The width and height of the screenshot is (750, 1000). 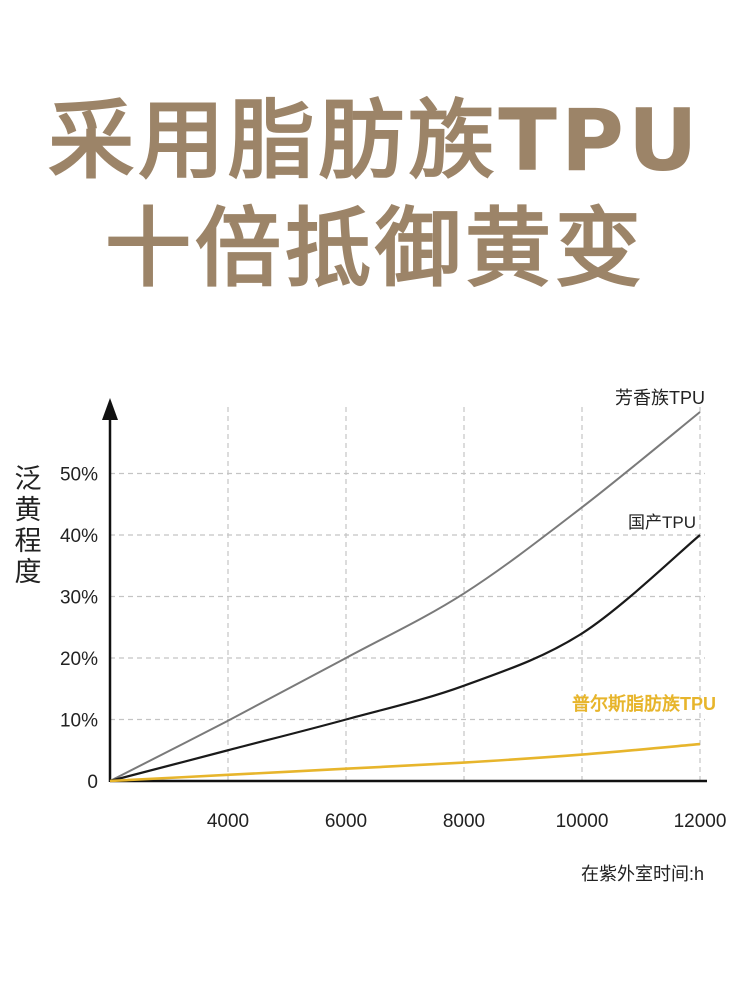 What do you see at coordinates (79, 536) in the screenshot?
I see `y-tick-label: 40%` at bounding box center [79, 536].